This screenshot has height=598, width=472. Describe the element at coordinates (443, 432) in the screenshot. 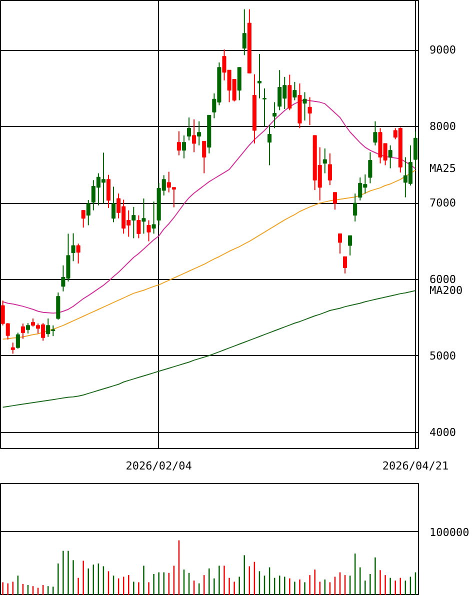

I see `y-tick-label: 4000` at that location.